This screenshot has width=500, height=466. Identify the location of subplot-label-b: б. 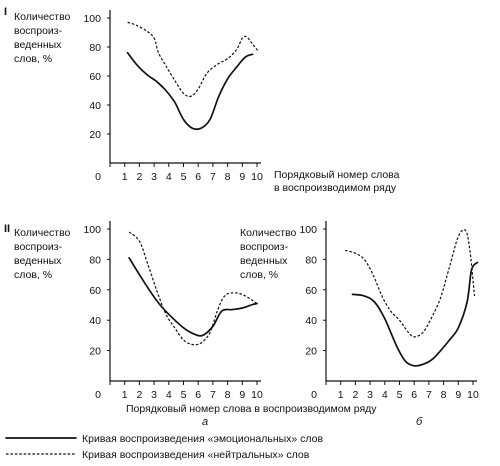
(419, 422).